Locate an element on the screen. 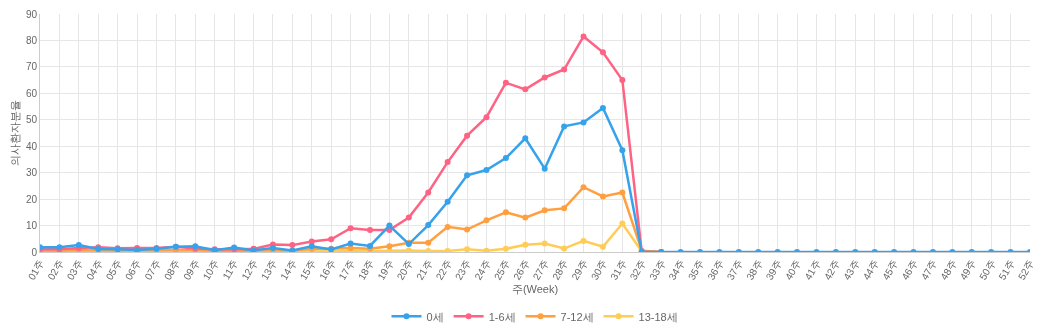 The width and height of the screenshot is (1052, 332). y-tick-label: 50 is located at coordinates (31, 120).